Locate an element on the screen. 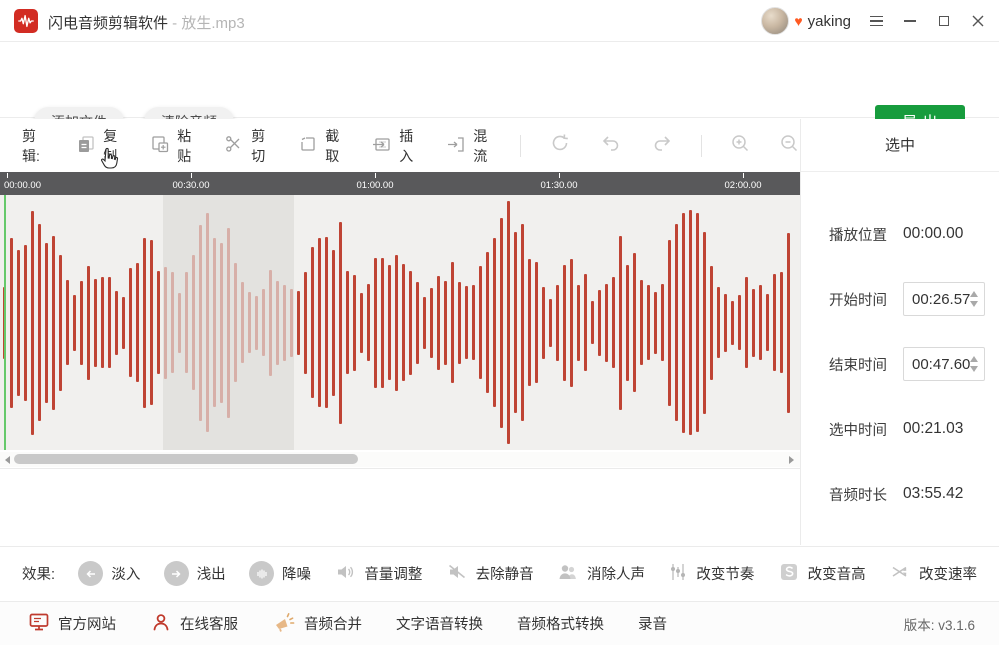  fade-out-button: 浅出 is located at coordinates (194, 573).